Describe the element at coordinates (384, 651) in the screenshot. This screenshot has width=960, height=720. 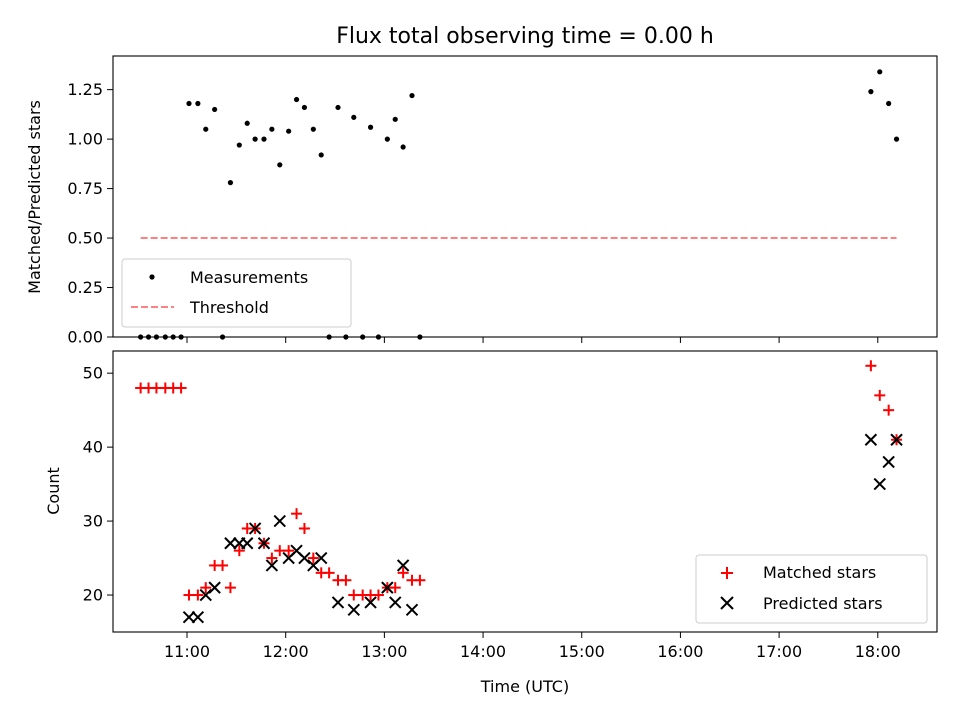
I see `bottom-x-tick-label: 13:00` at that location.